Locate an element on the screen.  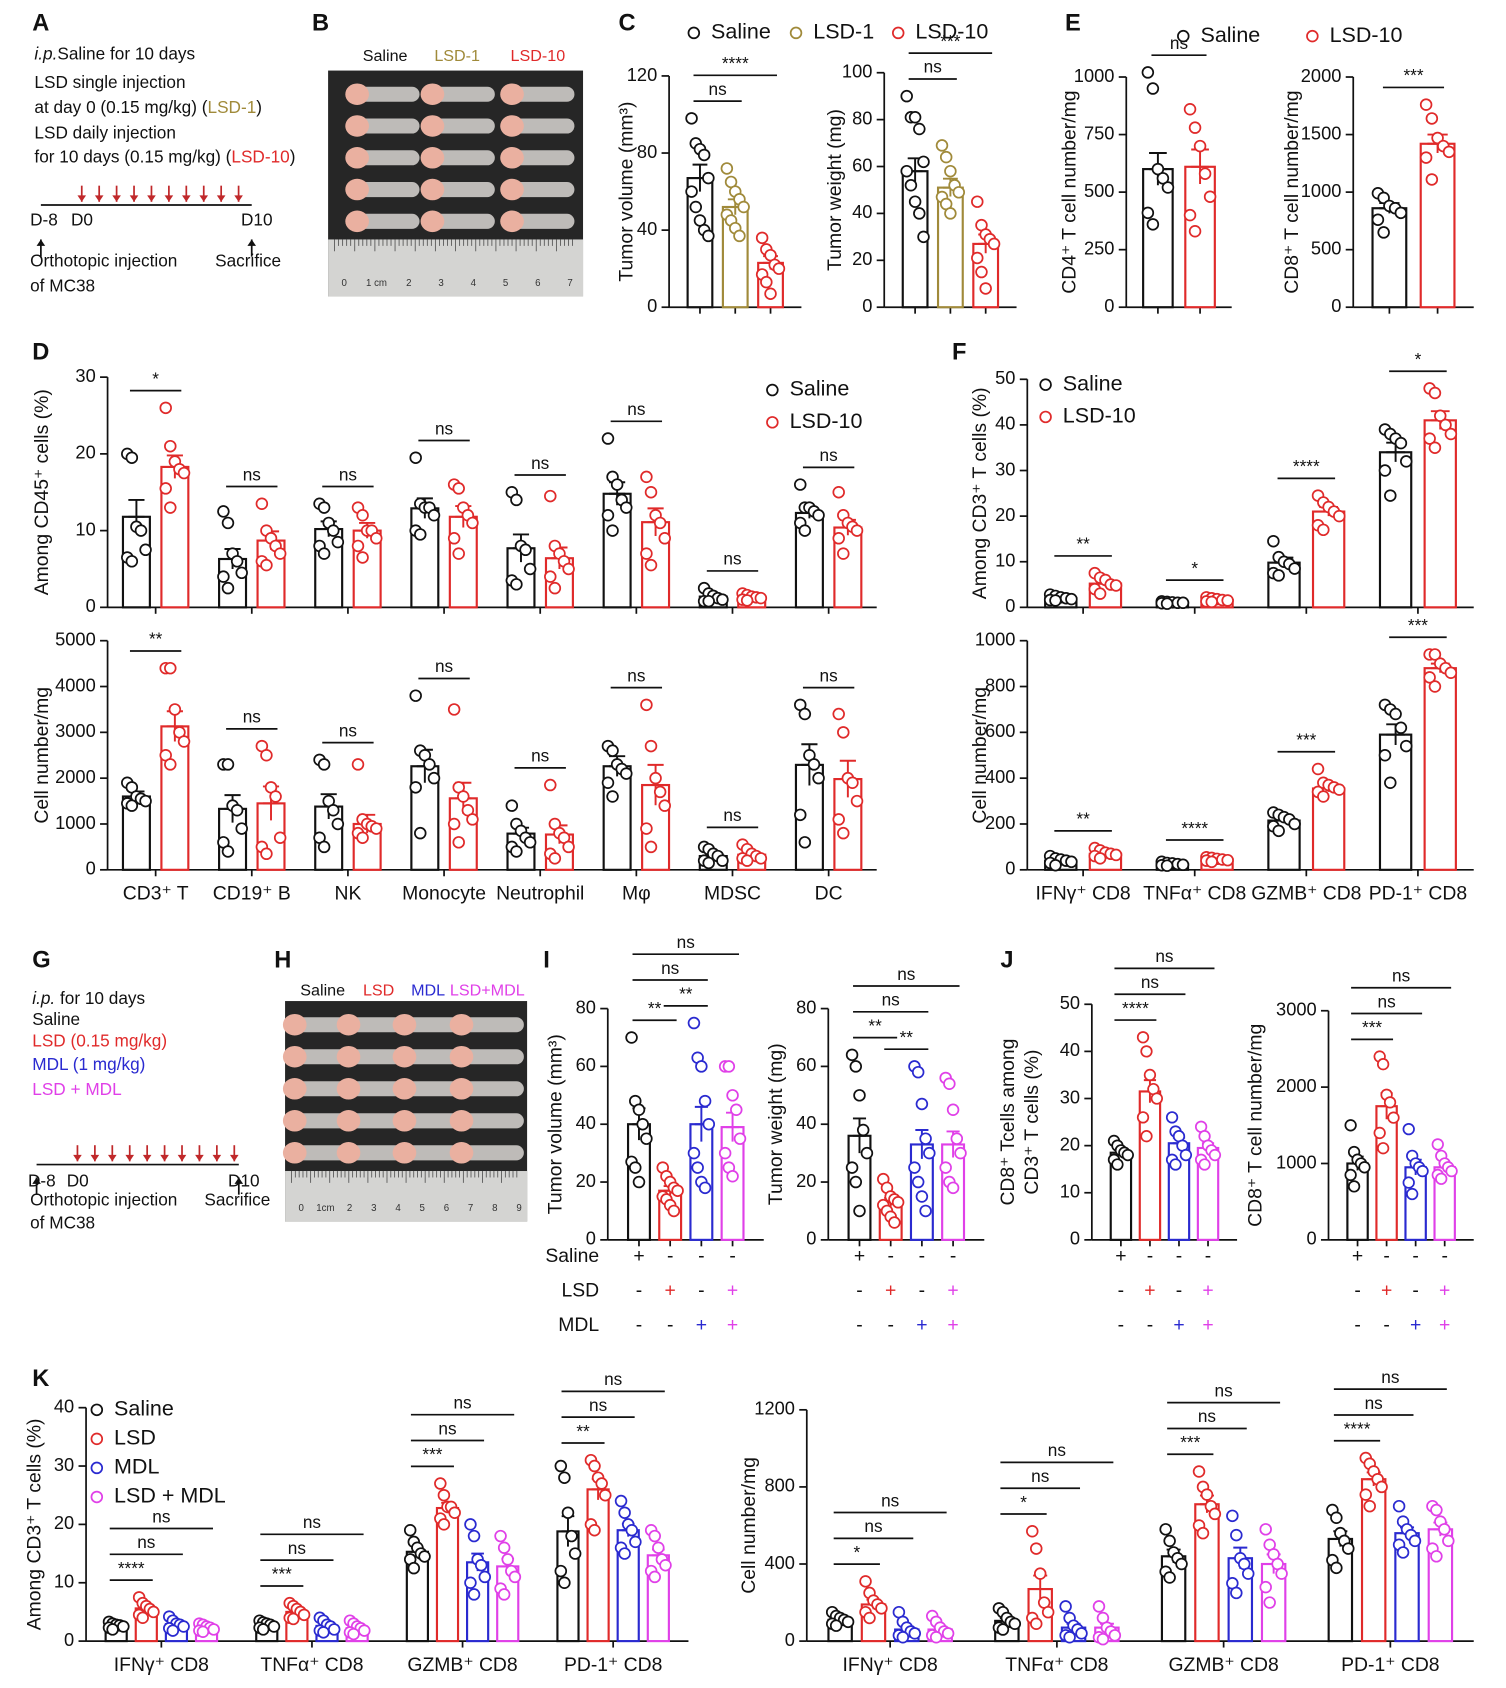
x-tick-label: Neutrophil is located at coordinates (540, 894).